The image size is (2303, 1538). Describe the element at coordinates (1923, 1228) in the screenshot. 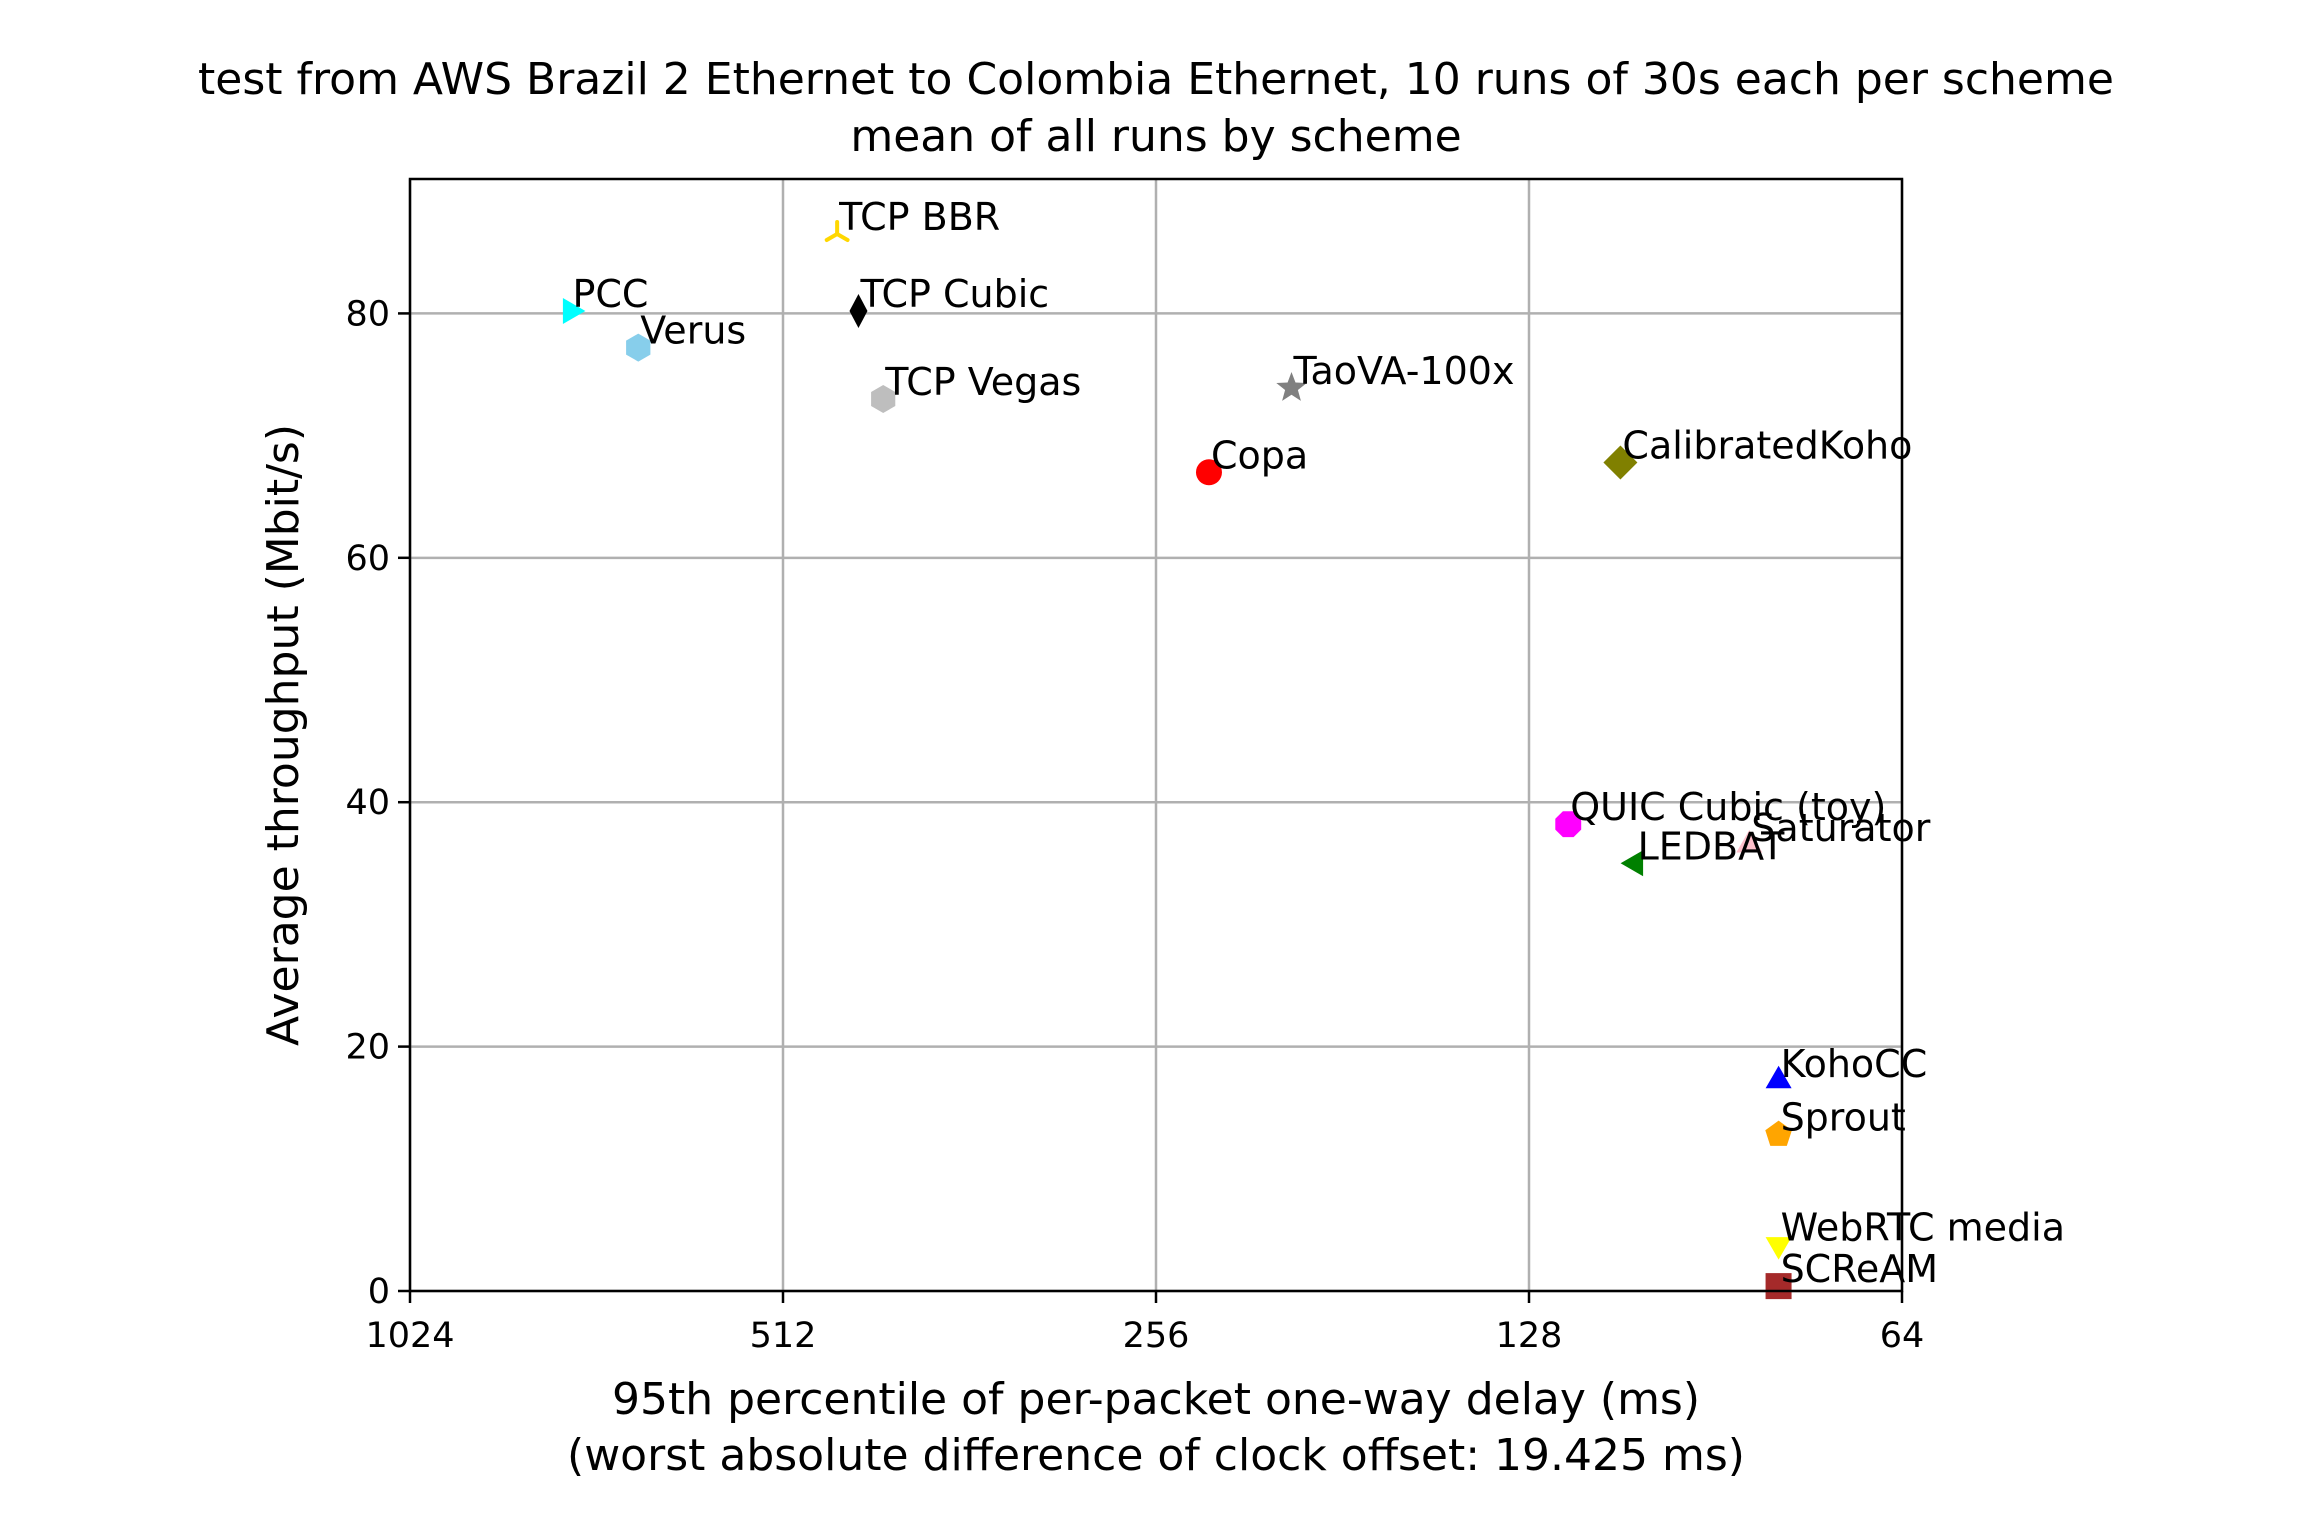

I see `point-label-webrtc-media: WebRTC media` at that location.